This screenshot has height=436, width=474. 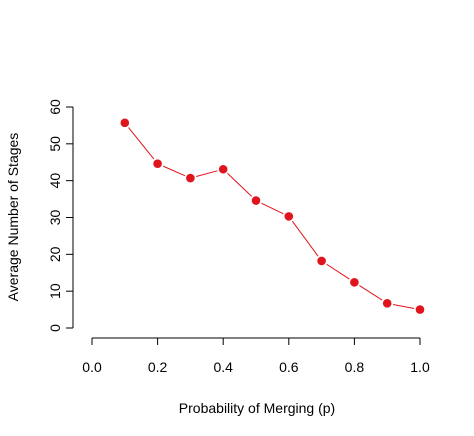 What do you see at coordinates (257, 408) in the screenshot?
I see `x-axis-title: Probability of Merging (p)` at bounding box center [257, 408].